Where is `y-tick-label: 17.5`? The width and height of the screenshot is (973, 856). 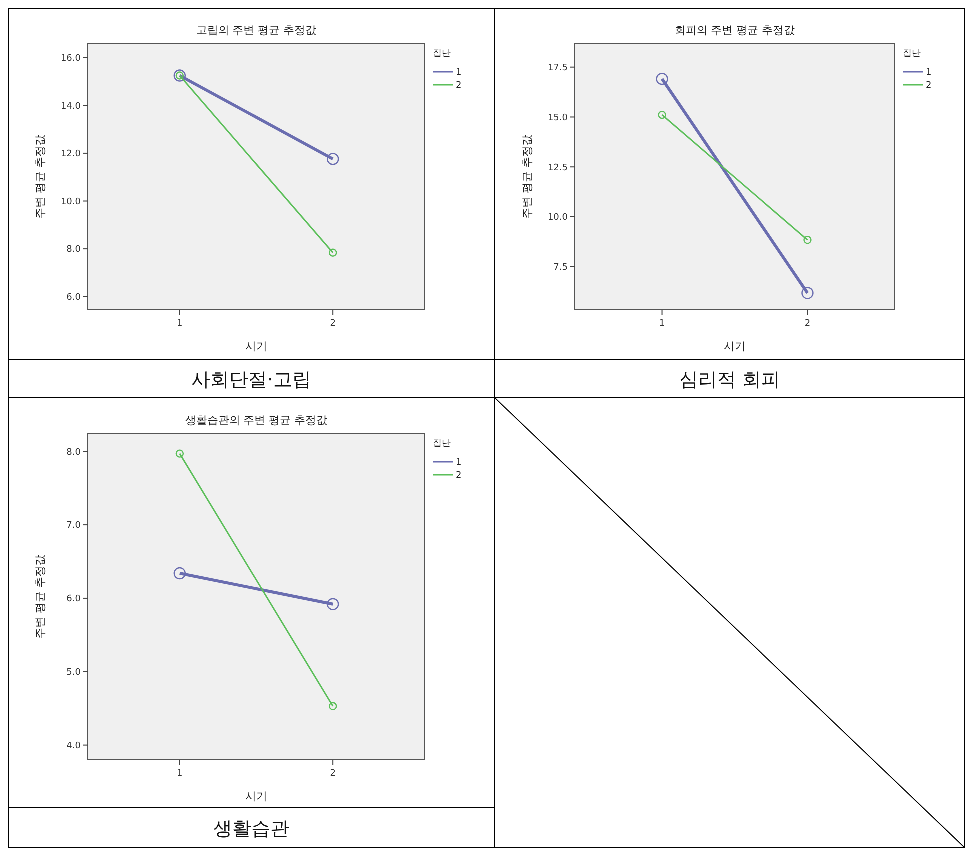 y-tick-label: 17.5 is located at coordinates (558, 68).